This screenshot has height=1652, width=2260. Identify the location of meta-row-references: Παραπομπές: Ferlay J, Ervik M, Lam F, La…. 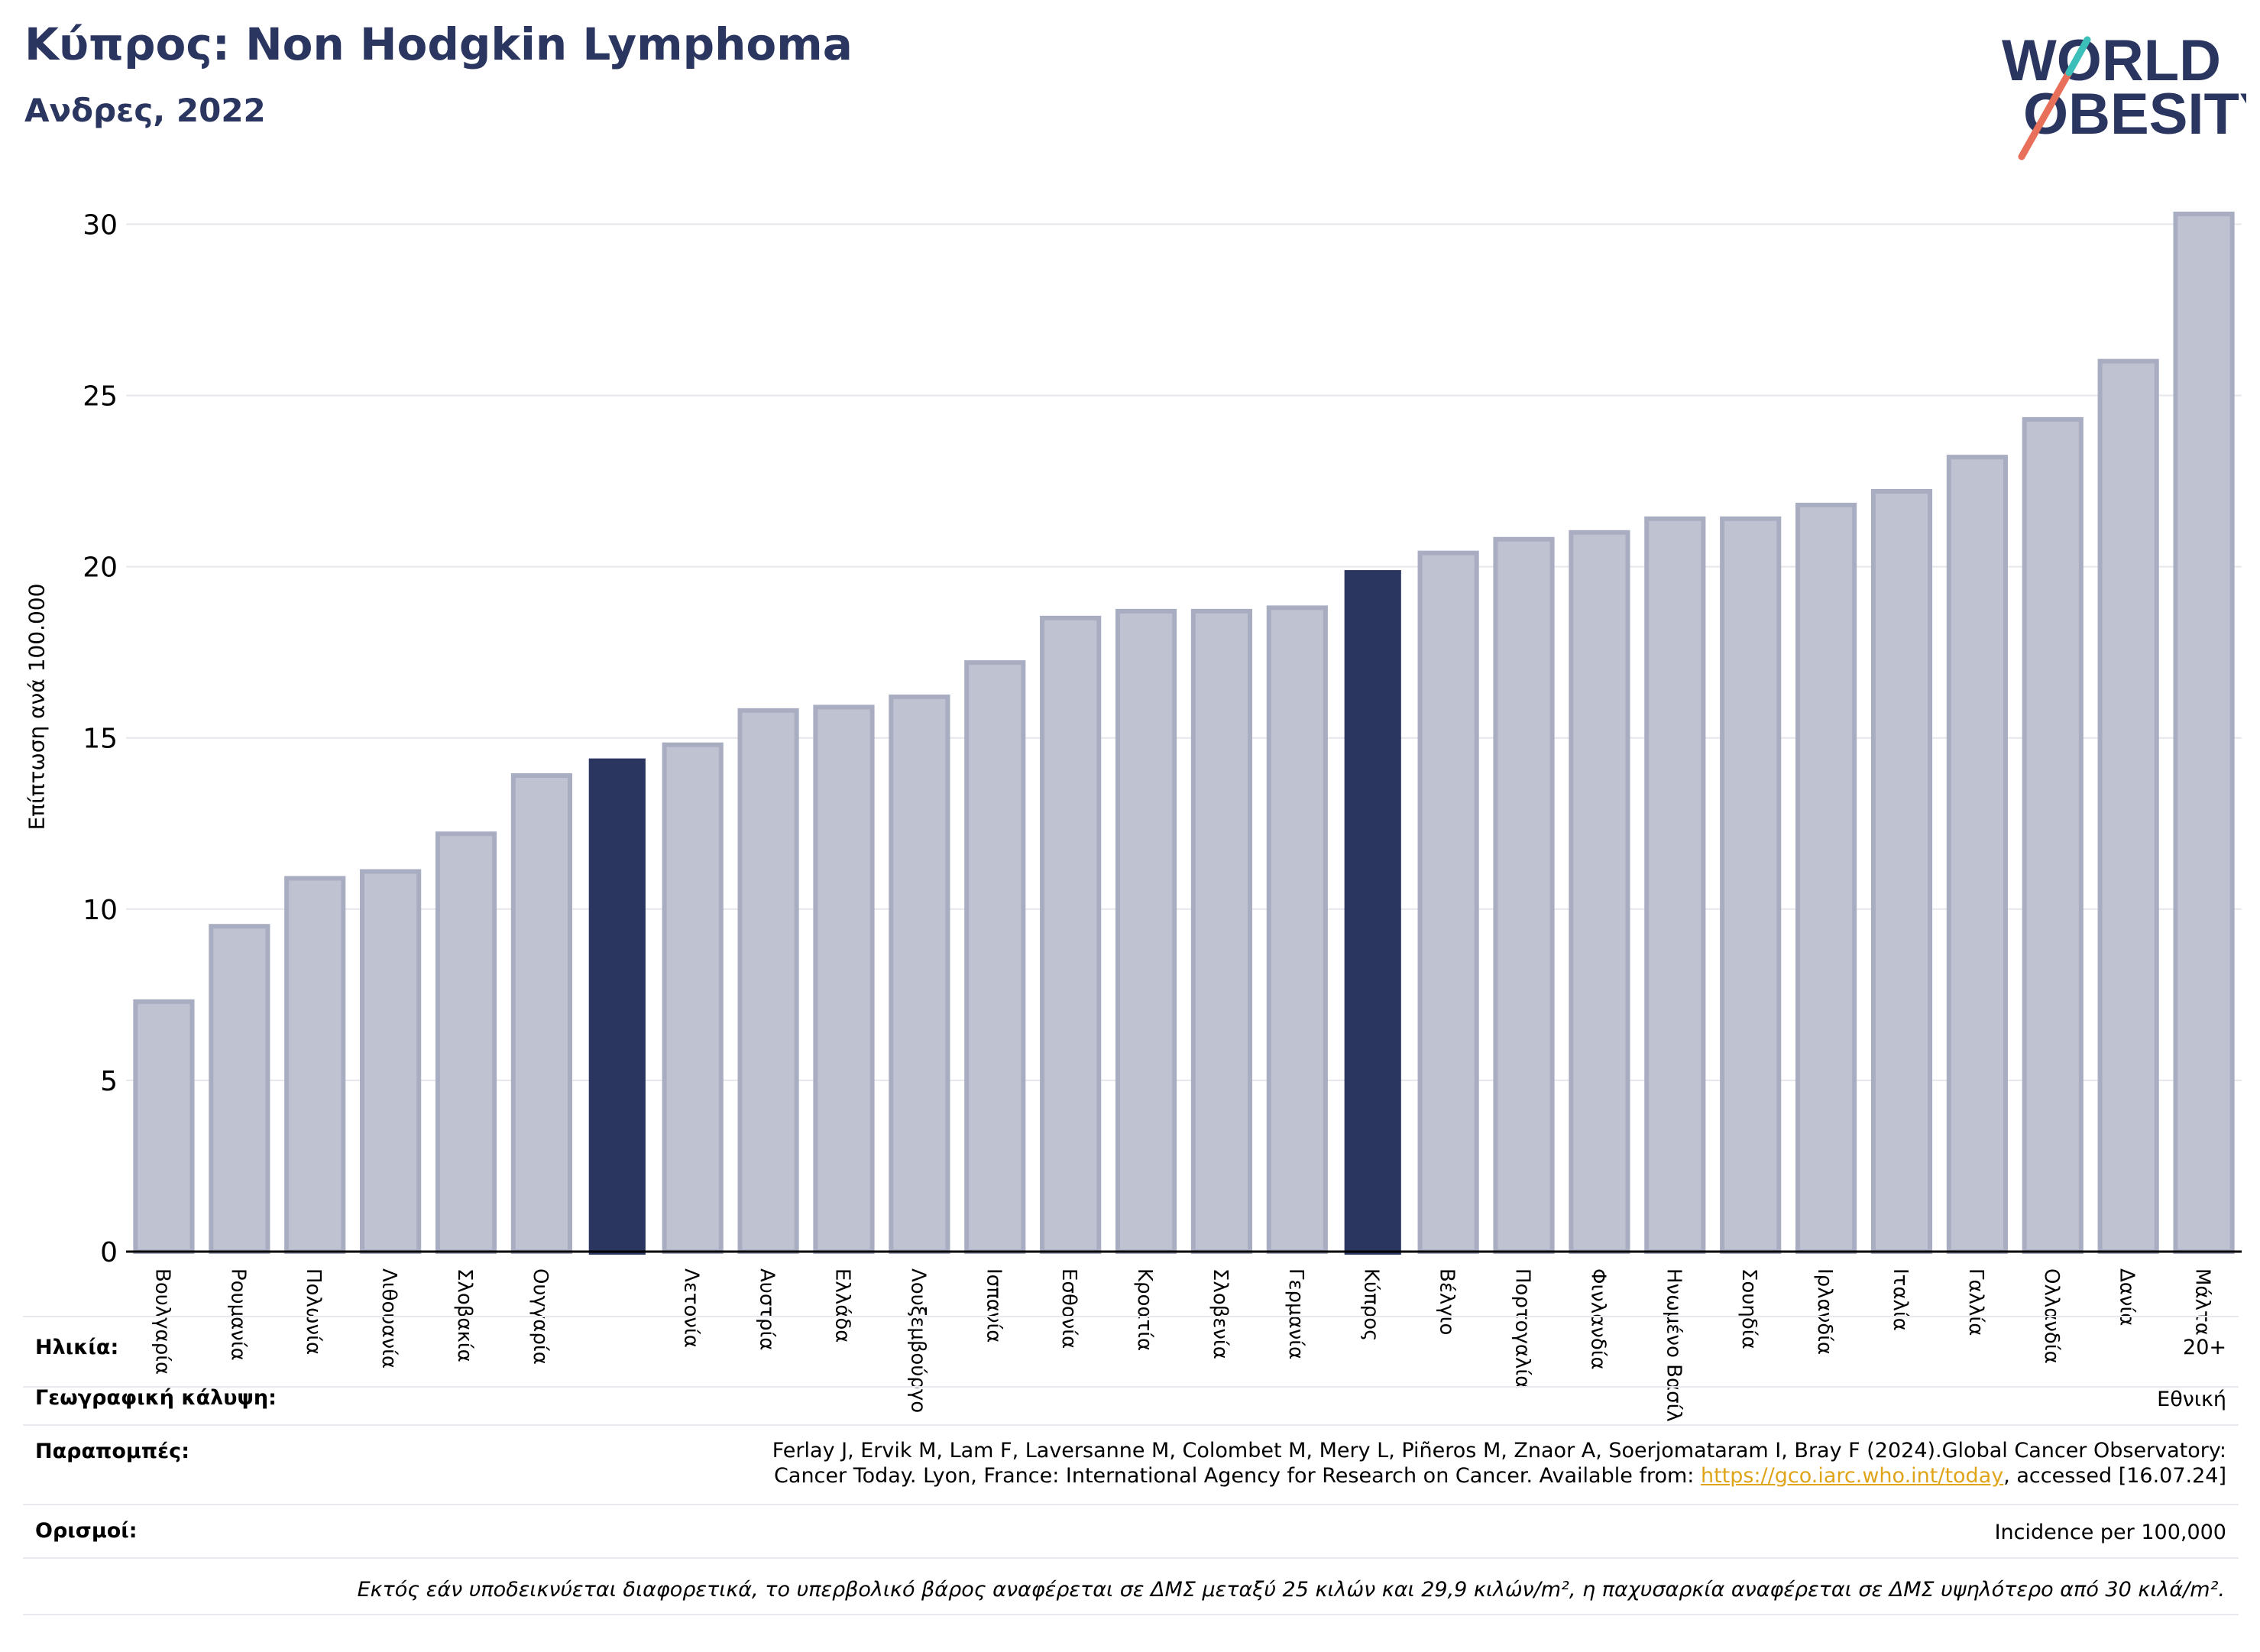
(1131, 1464).